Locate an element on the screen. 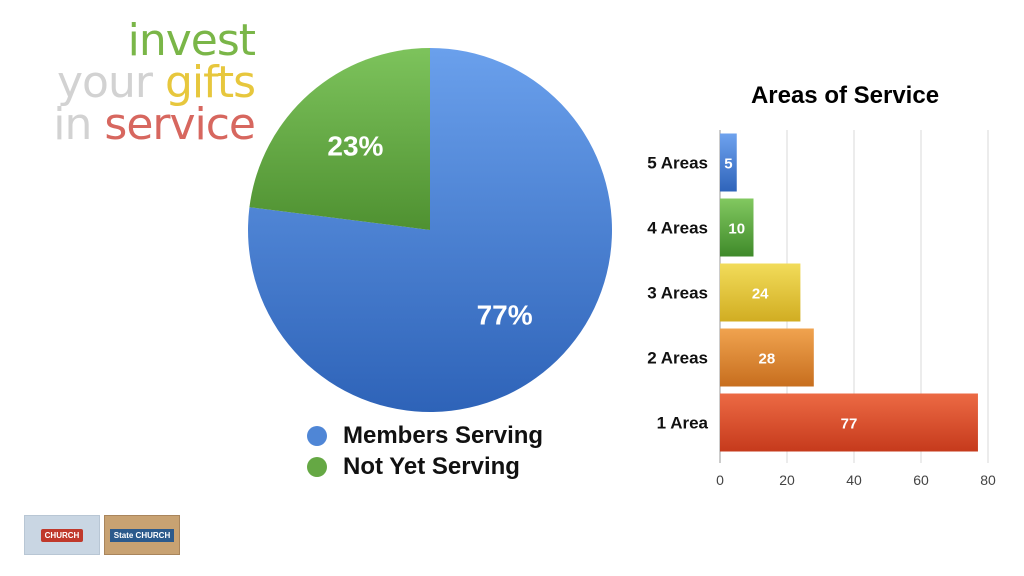  bar-value-label: 10 is located at coordinates (736, 229).